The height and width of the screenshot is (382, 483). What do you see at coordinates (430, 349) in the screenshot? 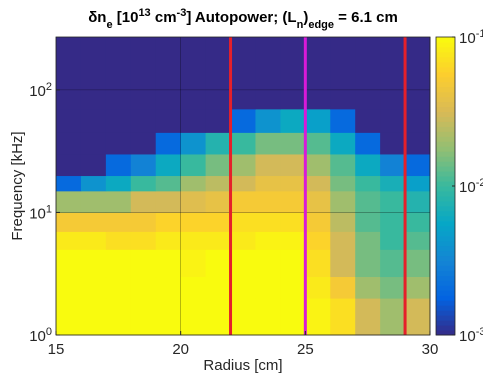
I see `x-tick-label: 30` at bounding box center [430, 349].